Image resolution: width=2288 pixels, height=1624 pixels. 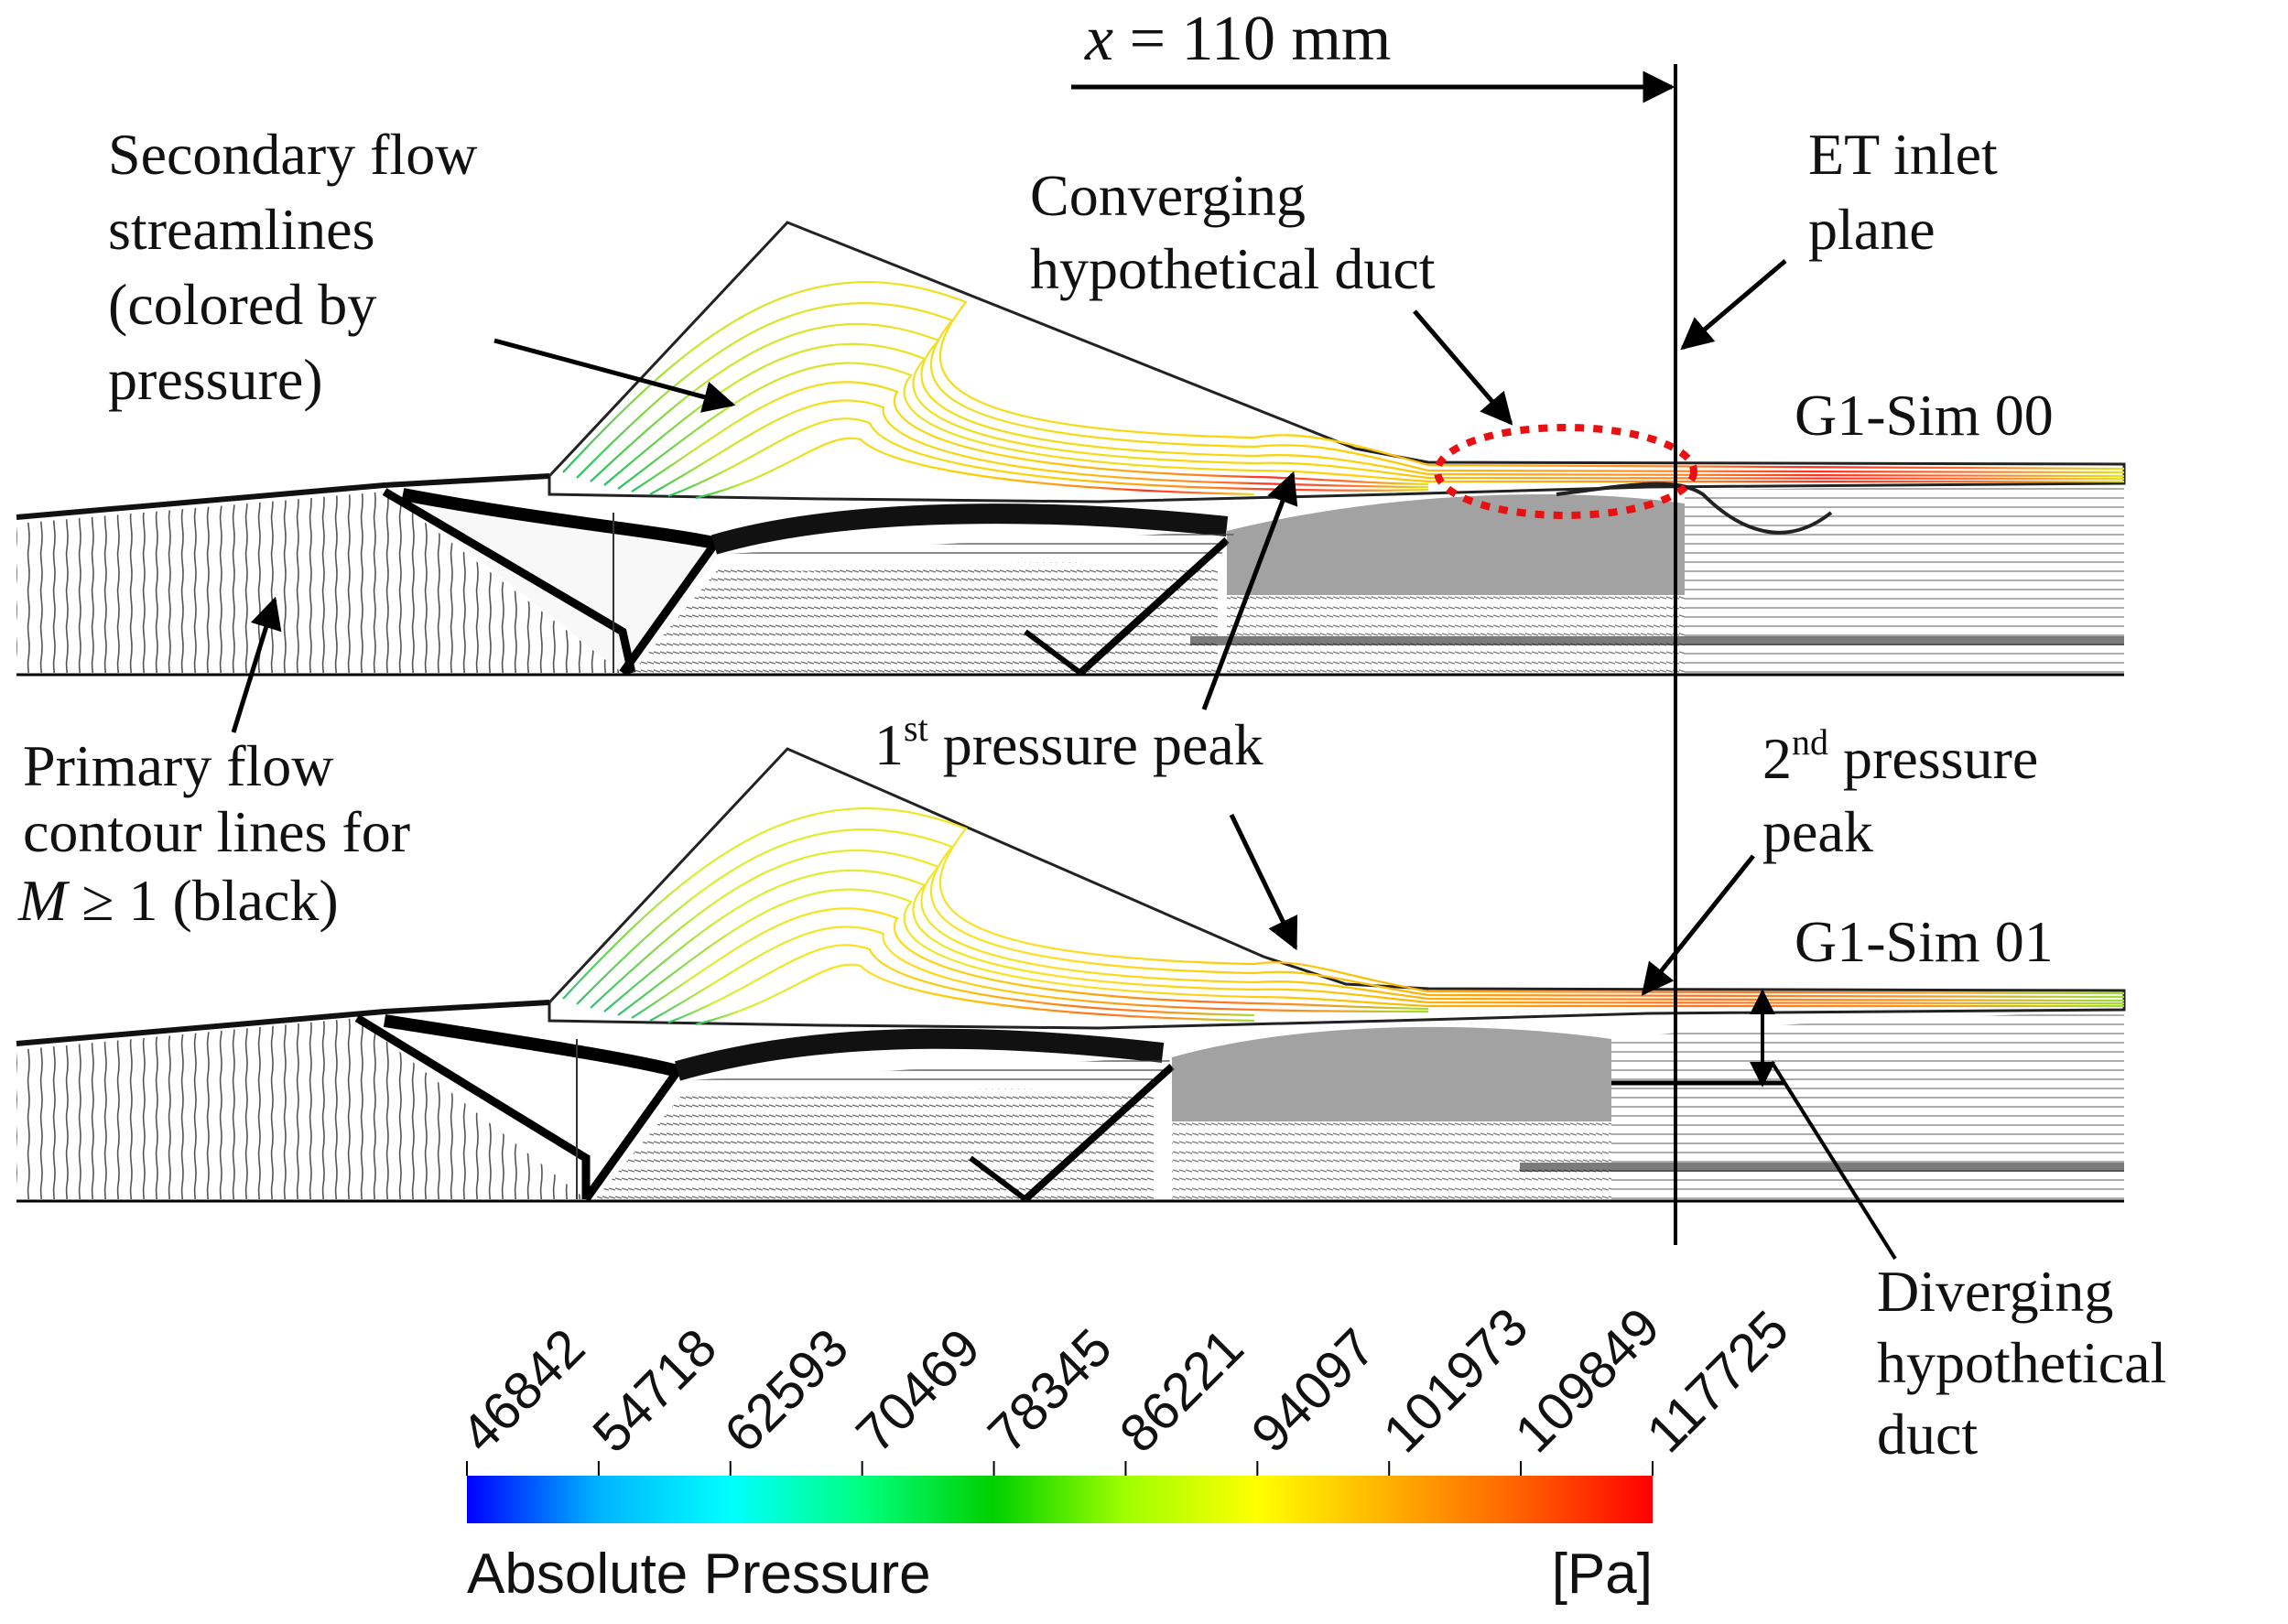 What do you see at coordinates (1050, 1390) in the screenshot?
I see `colorbar-tick-label: 78345` at bounding box center [1050, 1390].